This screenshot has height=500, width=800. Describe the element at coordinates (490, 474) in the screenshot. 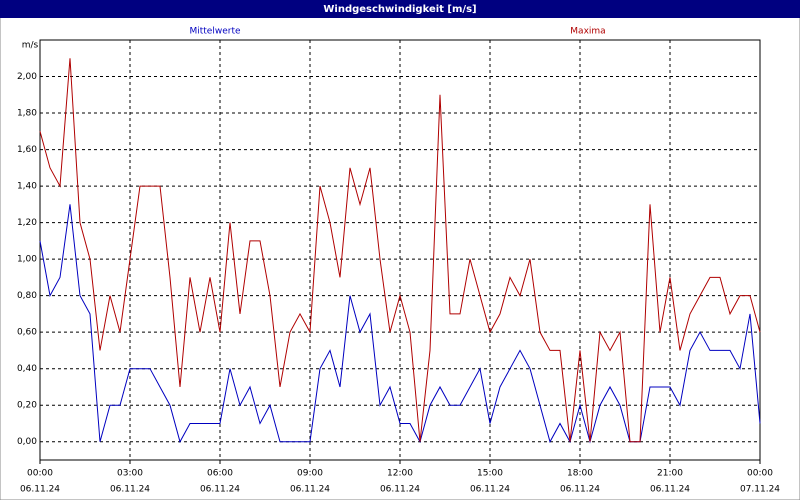

I see `x-tick-label: 15:00` at that location.